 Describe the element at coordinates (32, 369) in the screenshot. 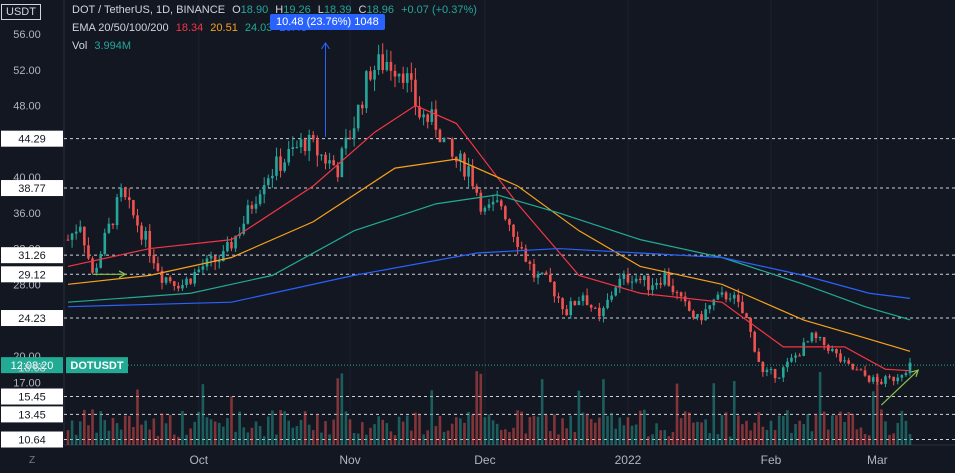

I see `price-level-label: 18.68` at that location.